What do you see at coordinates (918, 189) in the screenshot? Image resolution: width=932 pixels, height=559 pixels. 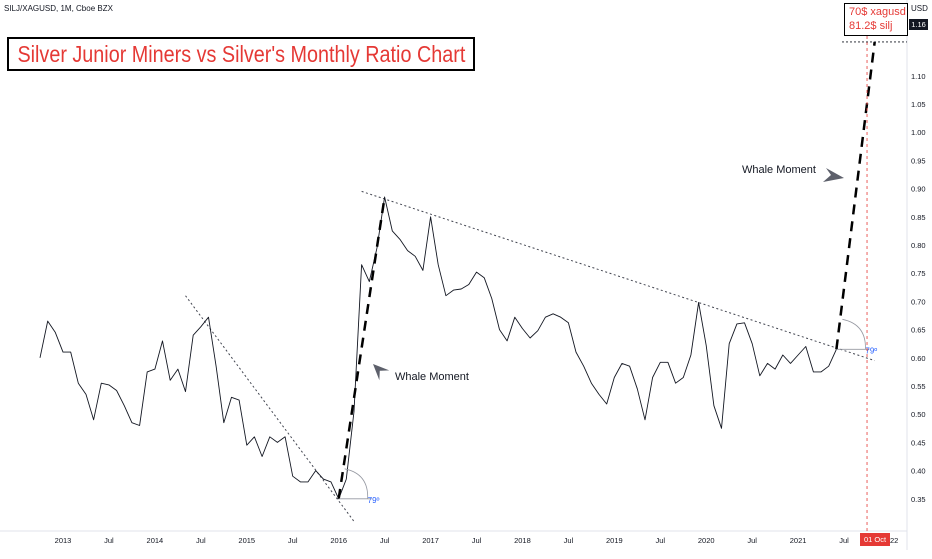 I see `y-tick-label: 0.90` at bounding box center [918, 189].